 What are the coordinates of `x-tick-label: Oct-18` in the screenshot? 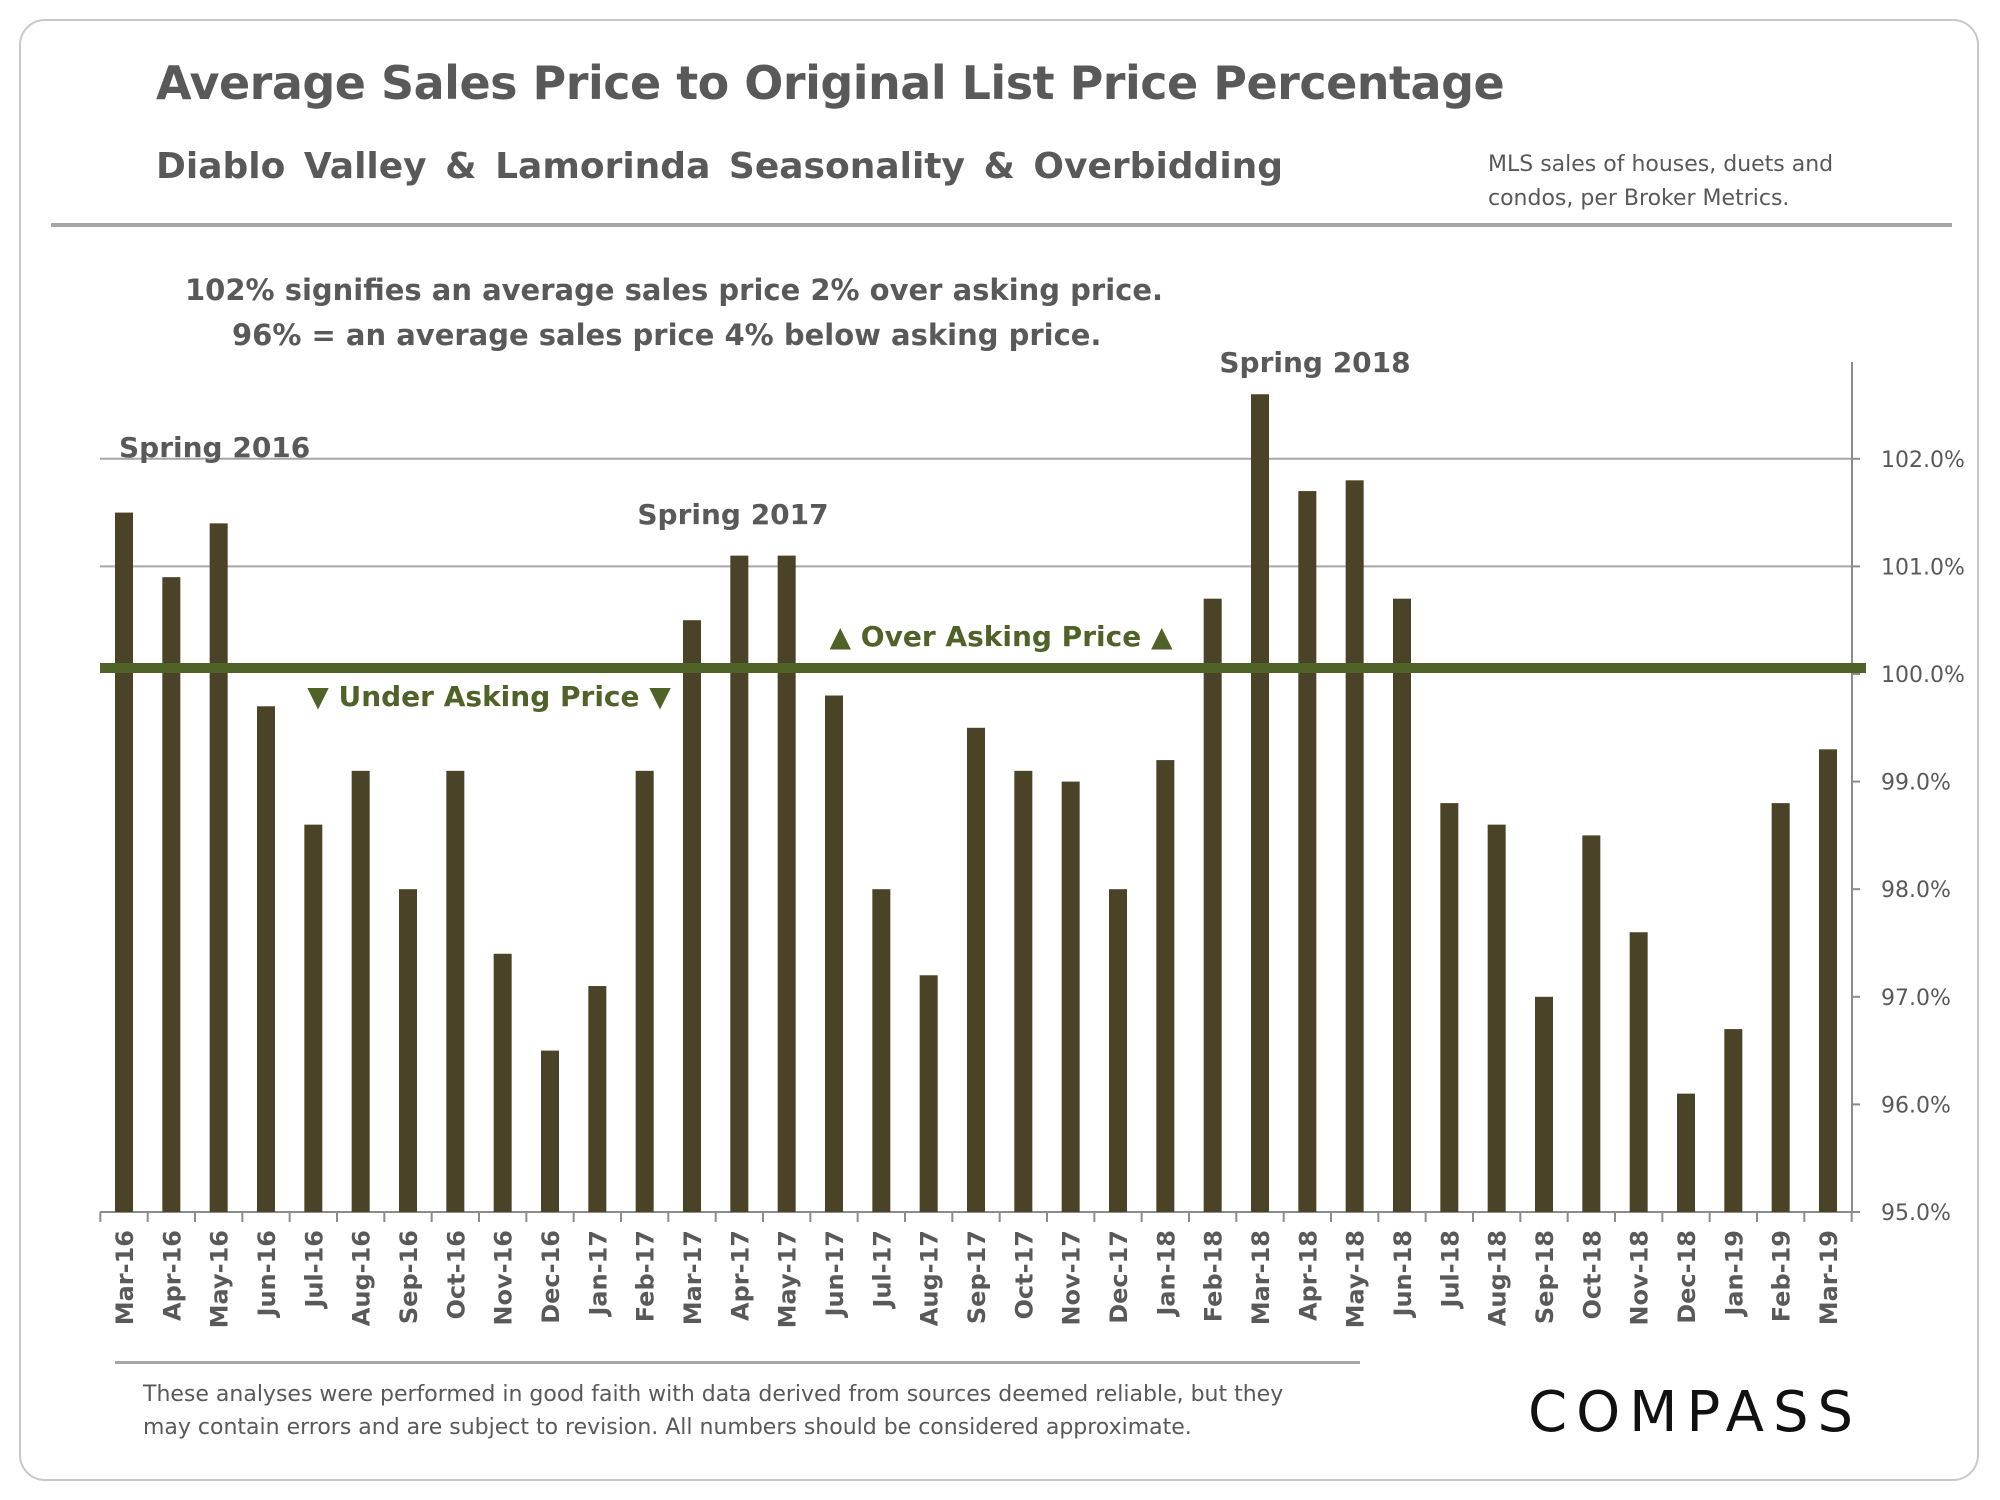 It's located at (1592, 1274).